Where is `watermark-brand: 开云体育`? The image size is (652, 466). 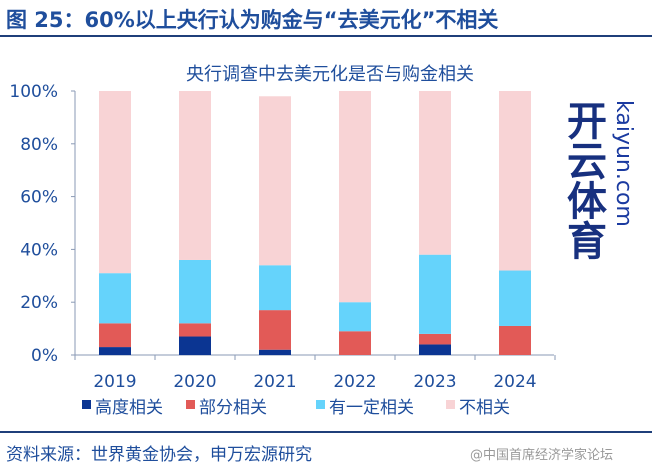 watermark-brand: 开云体育 is located at coordinates (583, 180).